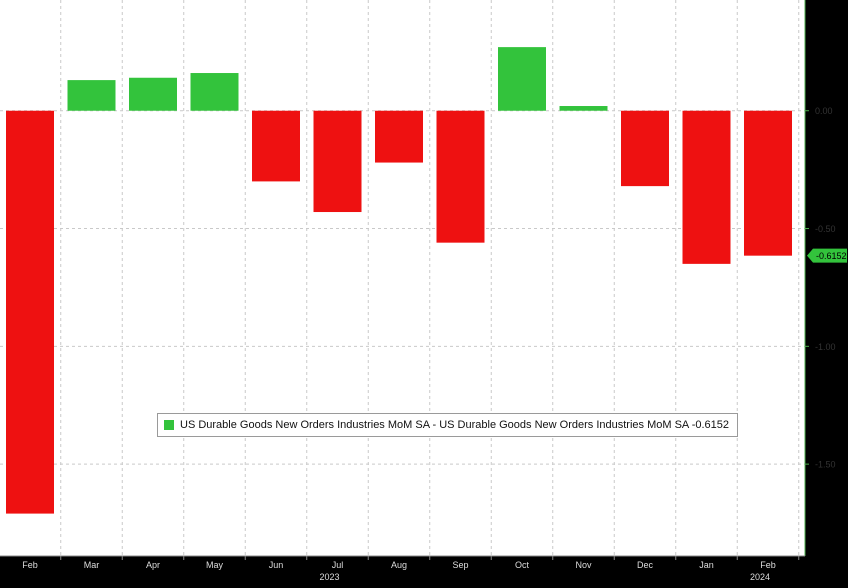 Image resolution: width=848 pixels, height=588 pixels. Describe the element at coordinates (760, 577) in the screenshot. I see `year-label: 2024` at that location.